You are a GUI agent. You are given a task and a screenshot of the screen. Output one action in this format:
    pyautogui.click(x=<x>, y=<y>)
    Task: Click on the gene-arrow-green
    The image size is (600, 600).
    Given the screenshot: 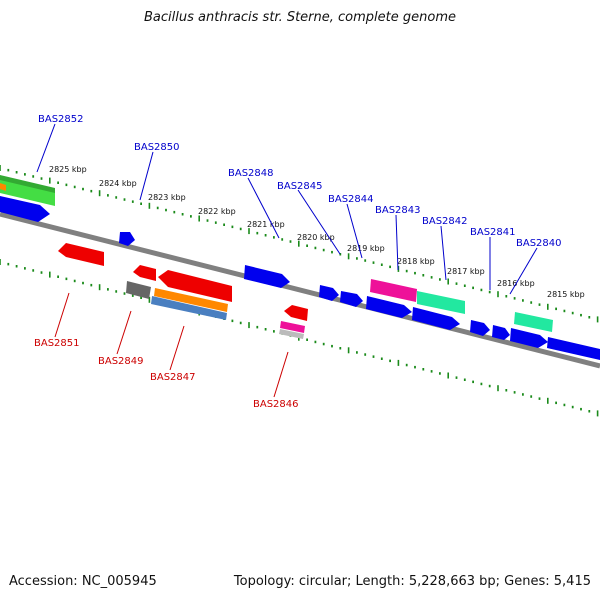 What is the action you would take?
    pyautogui.click(x=27, y=193)
    